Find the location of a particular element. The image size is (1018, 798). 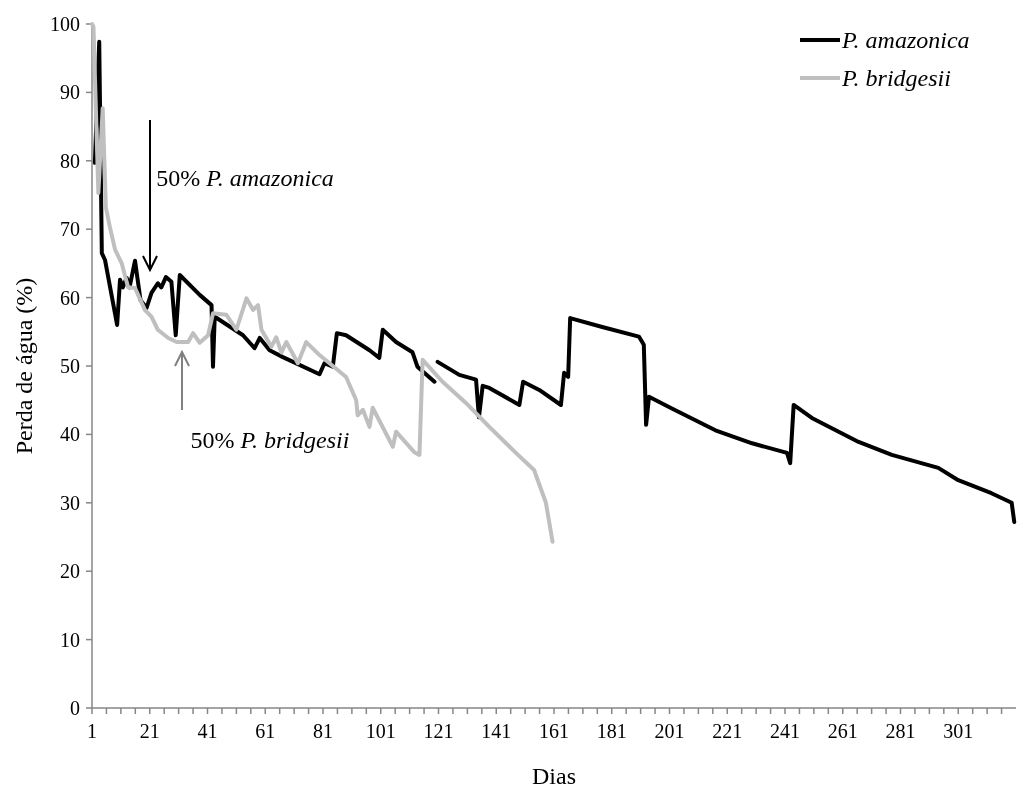

x-tick-label: 81 is located at coordinates (323, 731).